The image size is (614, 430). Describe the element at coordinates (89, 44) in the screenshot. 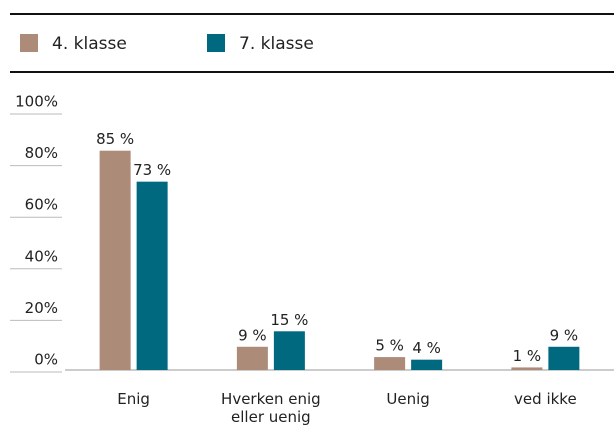

I see `legend-label: 4. klasse` at that location.